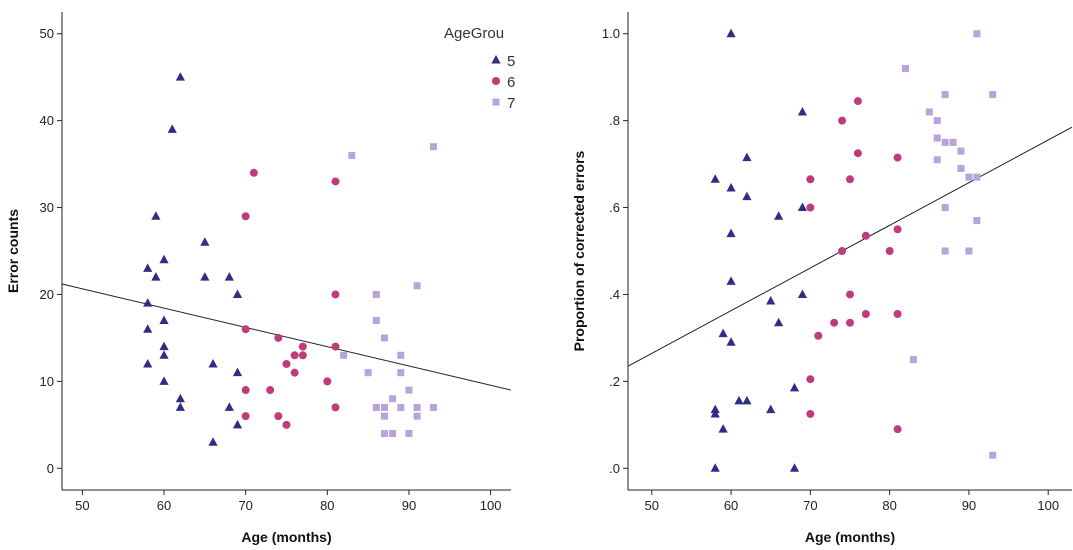  Describe the element at coordinates (579, 250) in the screenshot. I see `y-axis-label: Proportion of corrected errors` at that location.